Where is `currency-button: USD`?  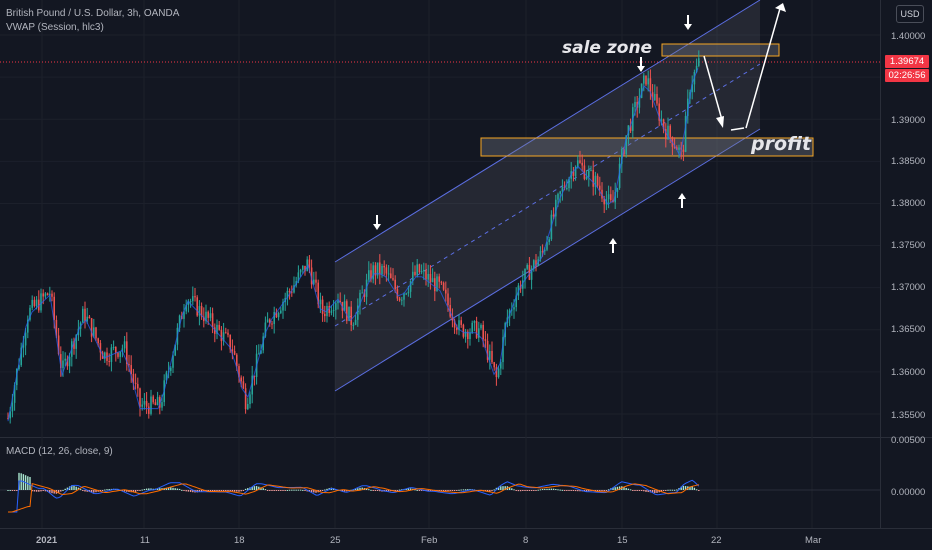
currency-button: USD is located at coordinates (910, 14).